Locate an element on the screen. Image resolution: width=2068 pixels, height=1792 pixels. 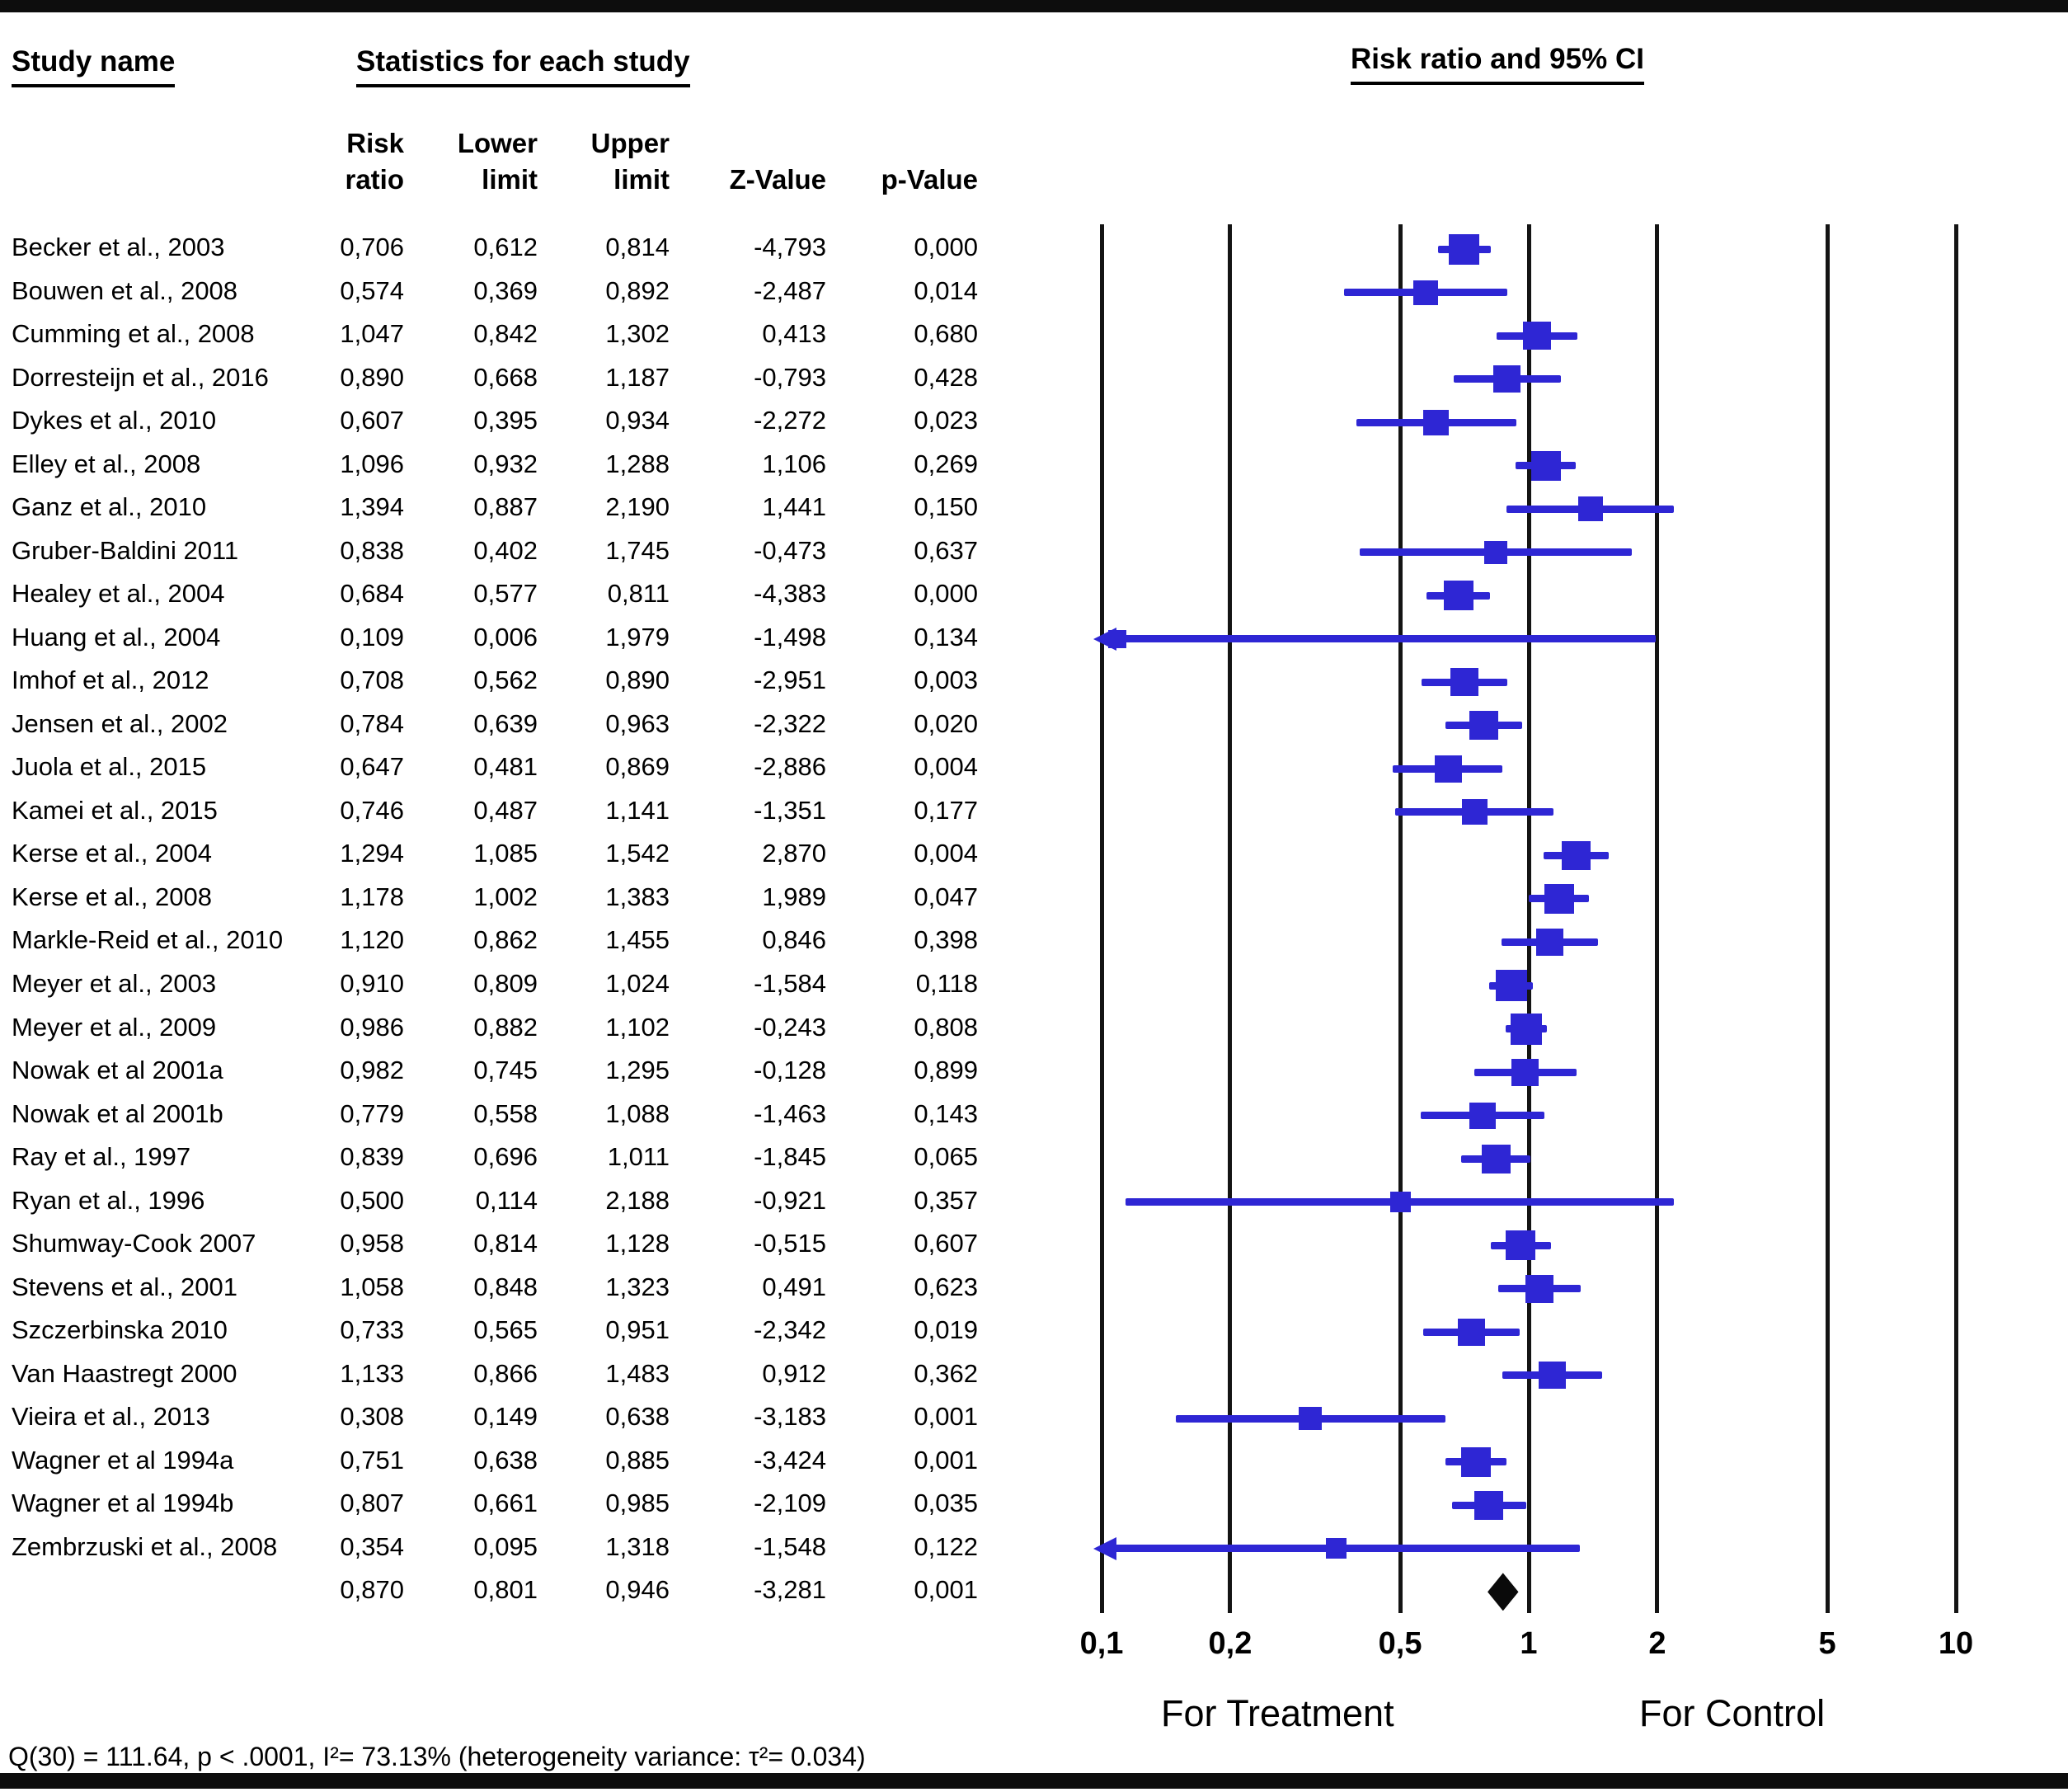
stat-value: -3,281 is located at coordinates (790, 1590).